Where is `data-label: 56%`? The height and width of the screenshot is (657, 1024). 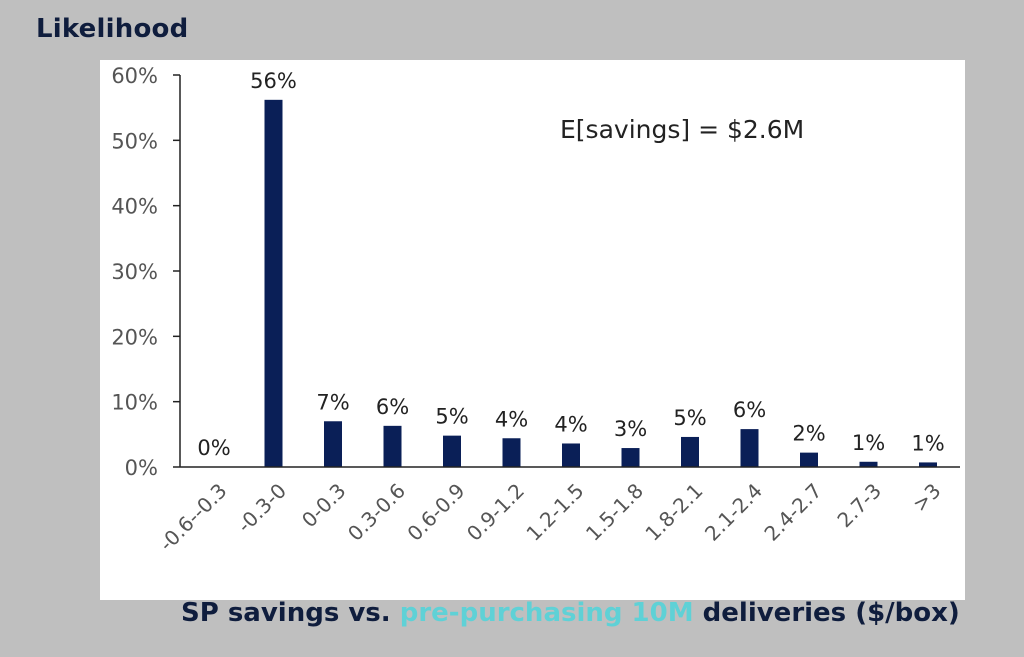 data-label: 56% is located at coordinates (273, 81).